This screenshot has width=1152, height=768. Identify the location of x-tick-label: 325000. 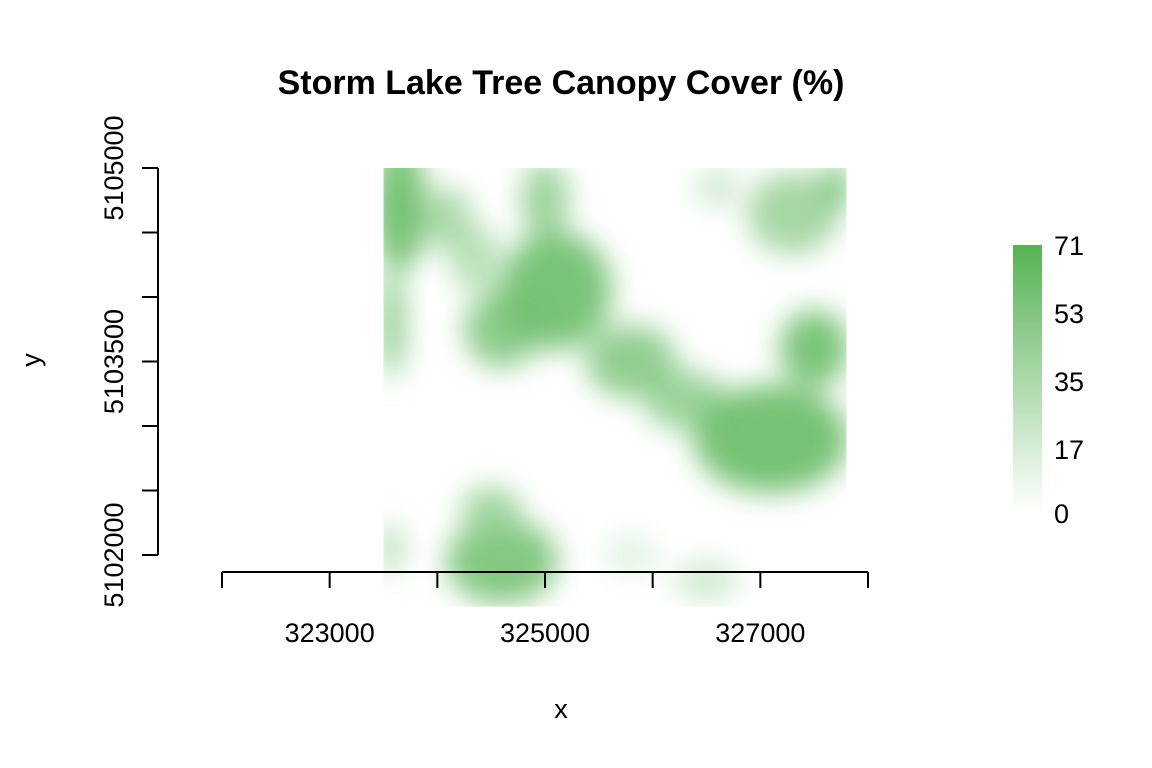
(545, 633).